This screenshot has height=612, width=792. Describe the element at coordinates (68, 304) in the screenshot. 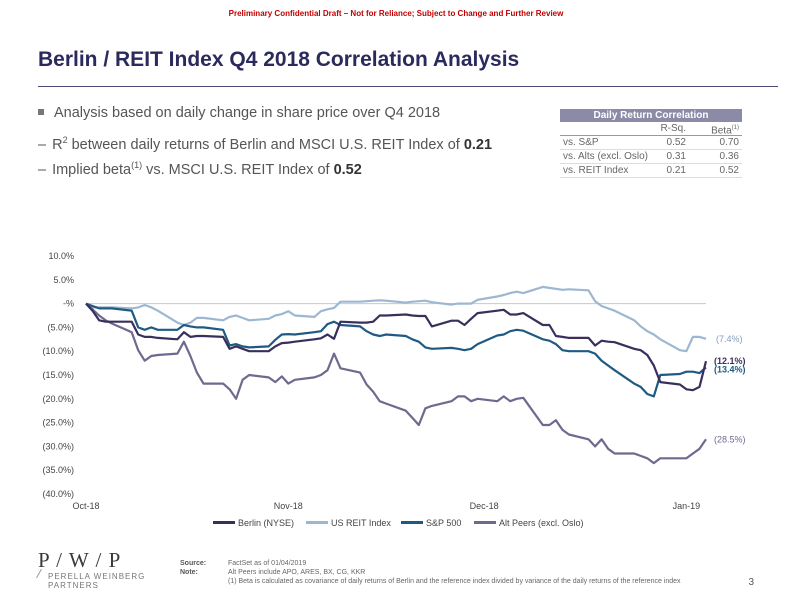

I see `y-tick-label: -%` at that location.